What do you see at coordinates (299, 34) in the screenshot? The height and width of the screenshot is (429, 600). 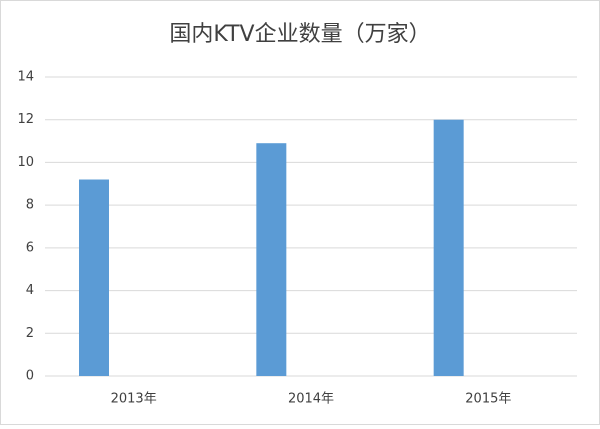 I see `chart-title: 国内KTV企业数量（万家）` at bounding box center [299, 34].